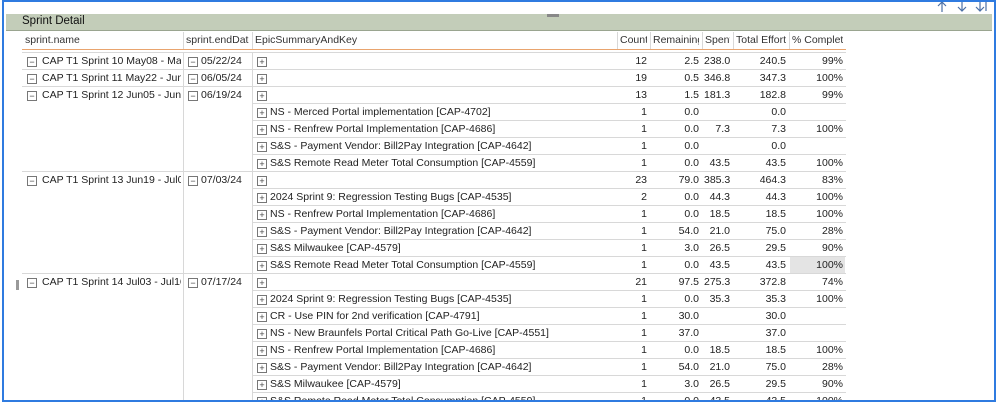  I want to click on column-header: Remaining, so click(676, 40).